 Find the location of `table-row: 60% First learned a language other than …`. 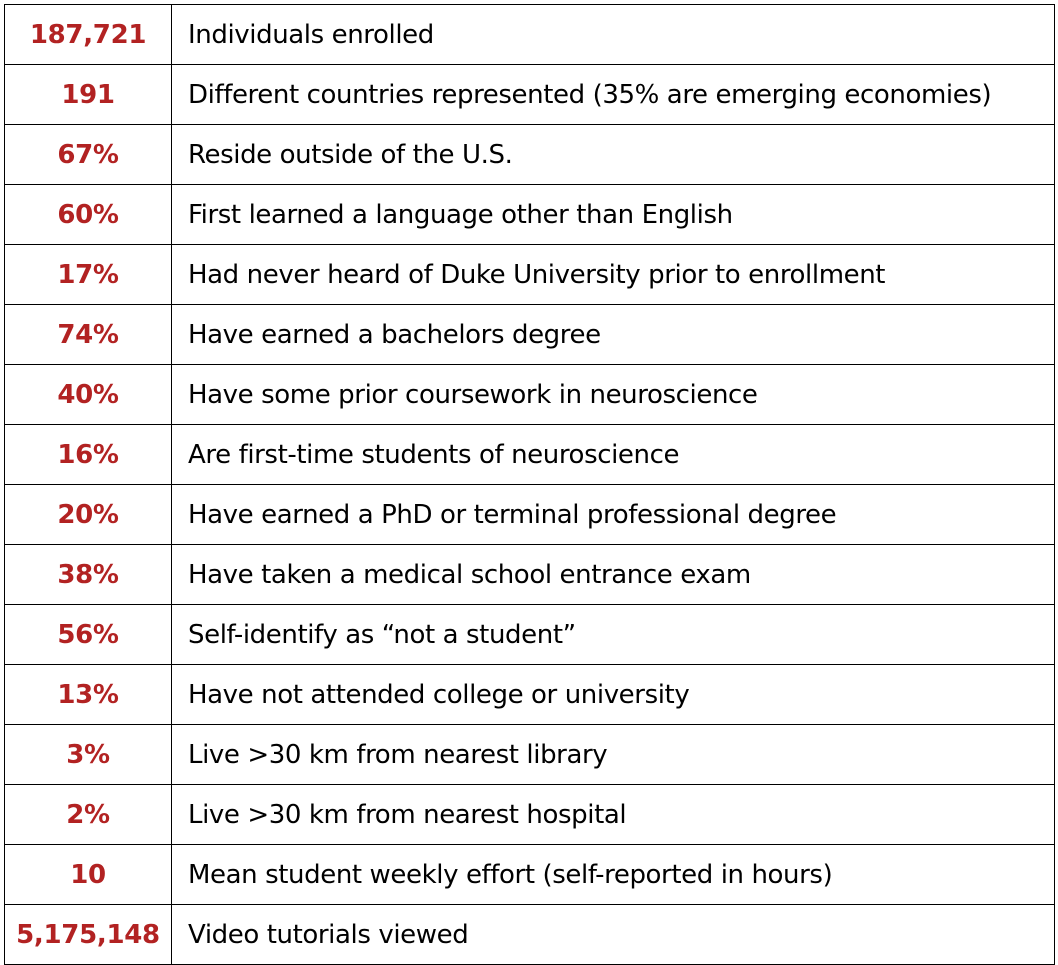

table-row: 60% First learned a language other than … is located at coordinates (529, 214).